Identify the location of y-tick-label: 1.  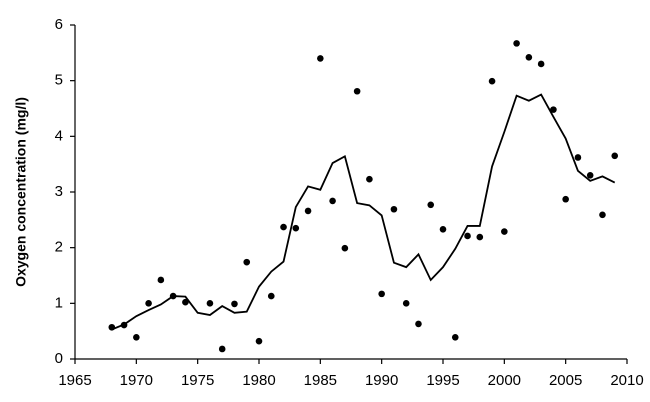
(59, 302).